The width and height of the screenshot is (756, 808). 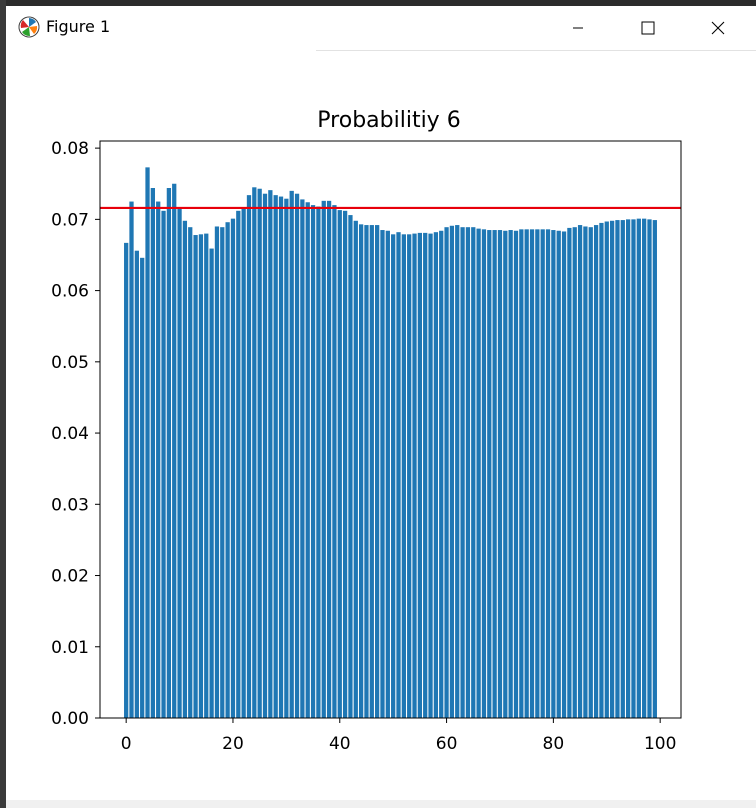 I want to click on y-tick-label: 0.06, so click(x=70, y=292).